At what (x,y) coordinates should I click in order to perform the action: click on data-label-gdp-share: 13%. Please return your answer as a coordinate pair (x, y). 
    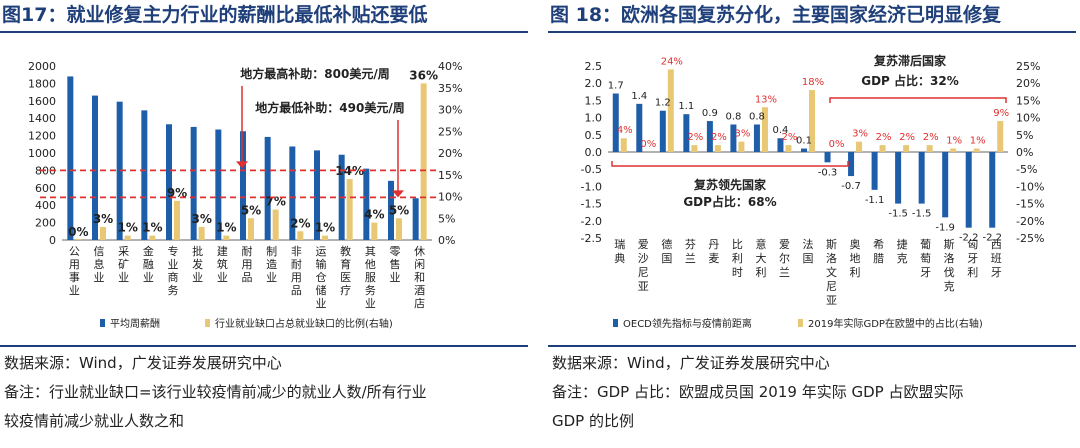
    Looking at the image, I should click on (766, 99).